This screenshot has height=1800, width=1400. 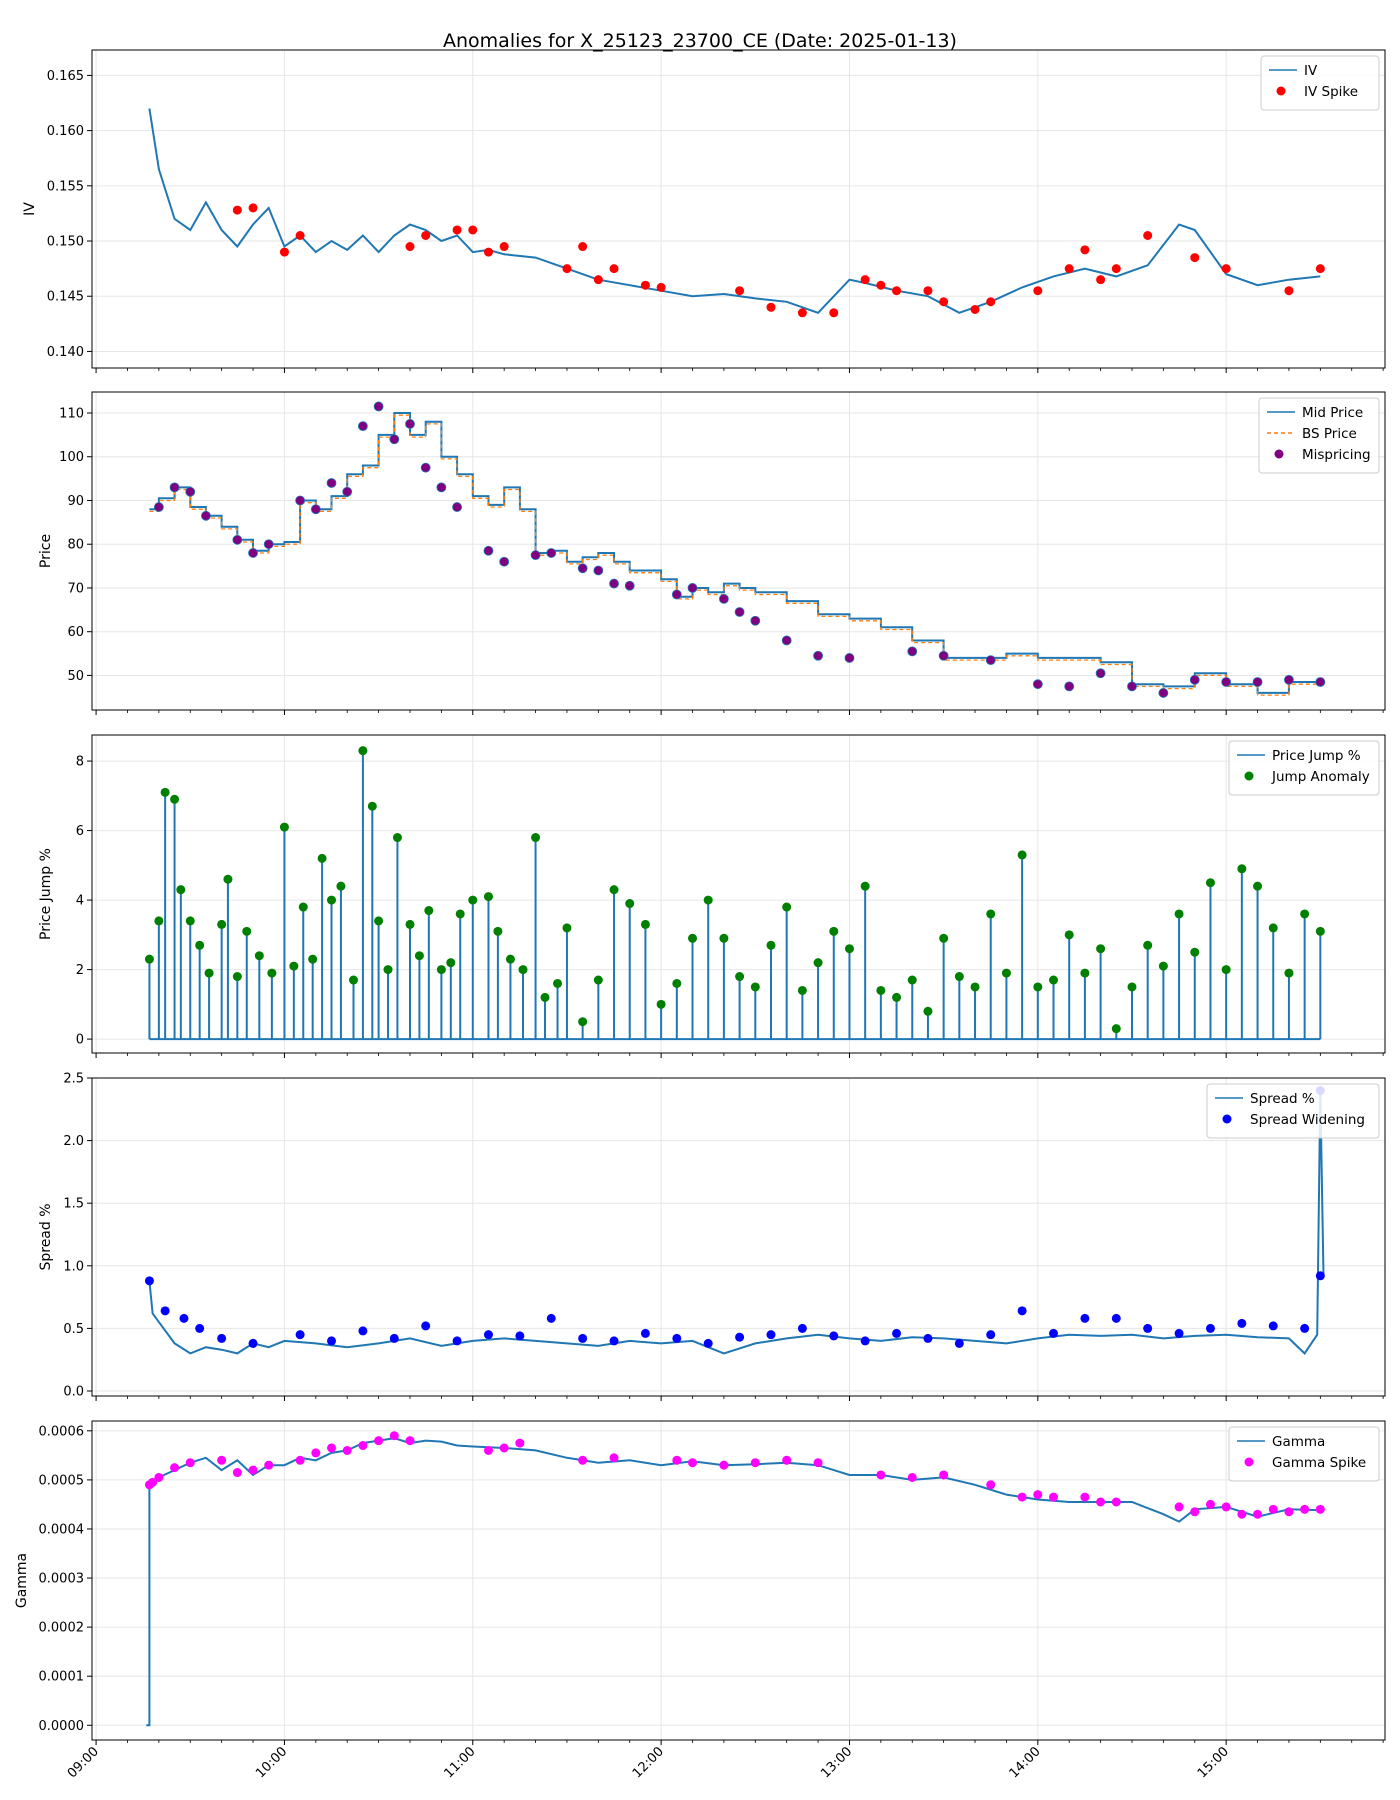 I want to click on y-tick-label: 0.140, so click(x=65, y=352).